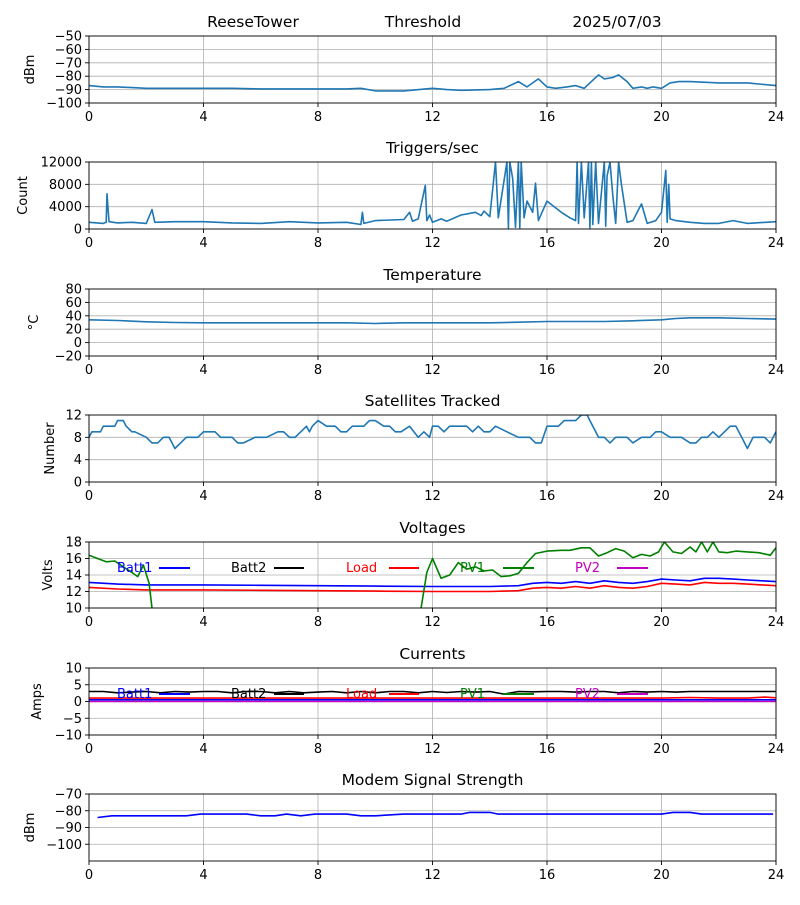 This screenshot has width=800, height=905. Describe the element at coordinates (68, 37) in the screenshot. I see `y-tick-label: −50` at that location.